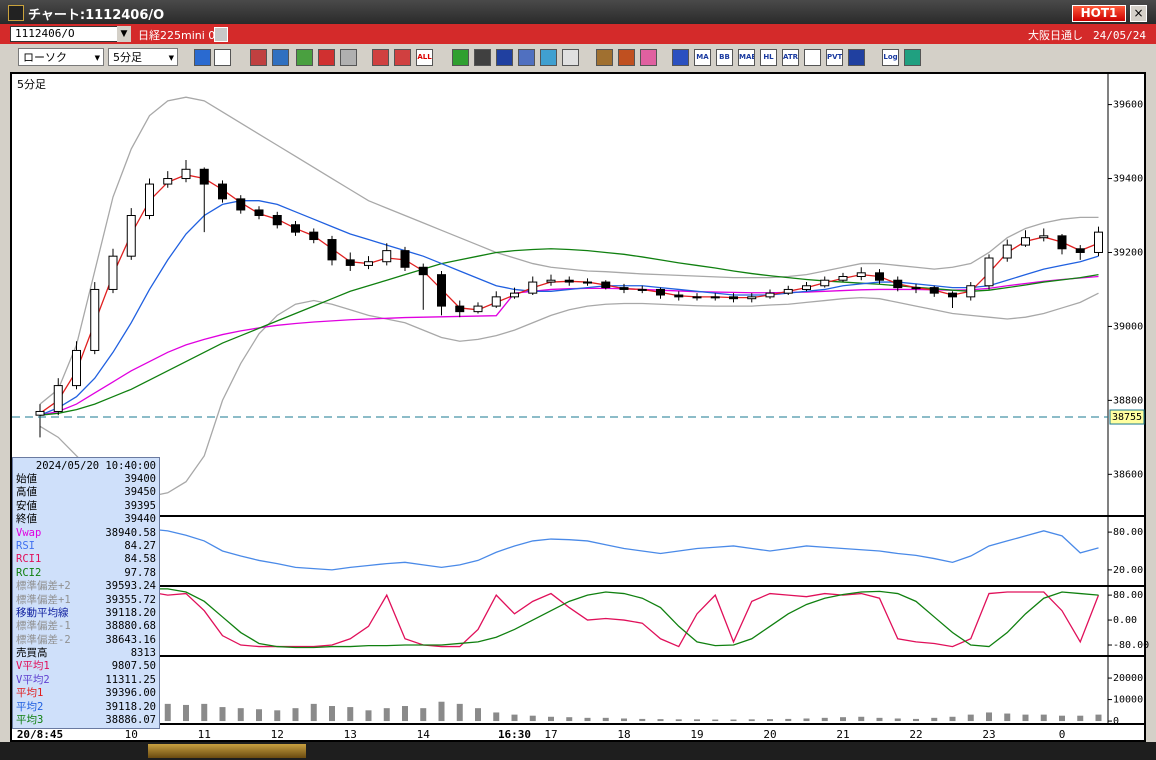 Image resolution: width=1156 pixels, height=760 pixels. What do you see at coordinates (43, 626) in the screenshot?
I see `info-label: 標準偏差-1` at bounding box center [43, 626].